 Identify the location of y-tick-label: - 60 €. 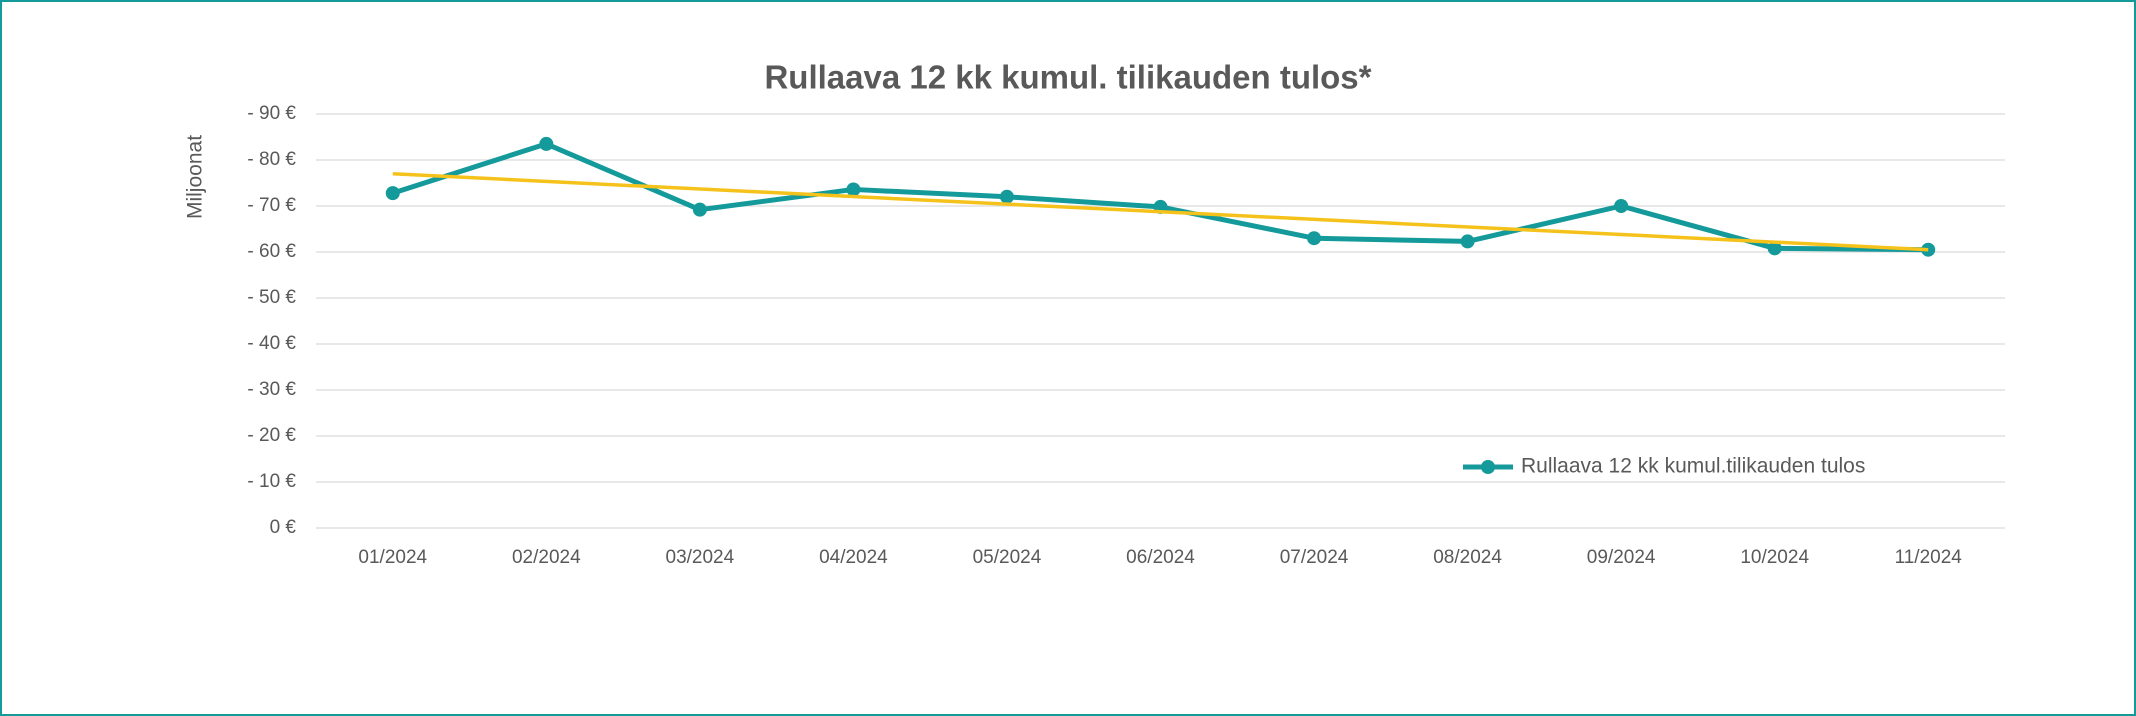
(271, 251).